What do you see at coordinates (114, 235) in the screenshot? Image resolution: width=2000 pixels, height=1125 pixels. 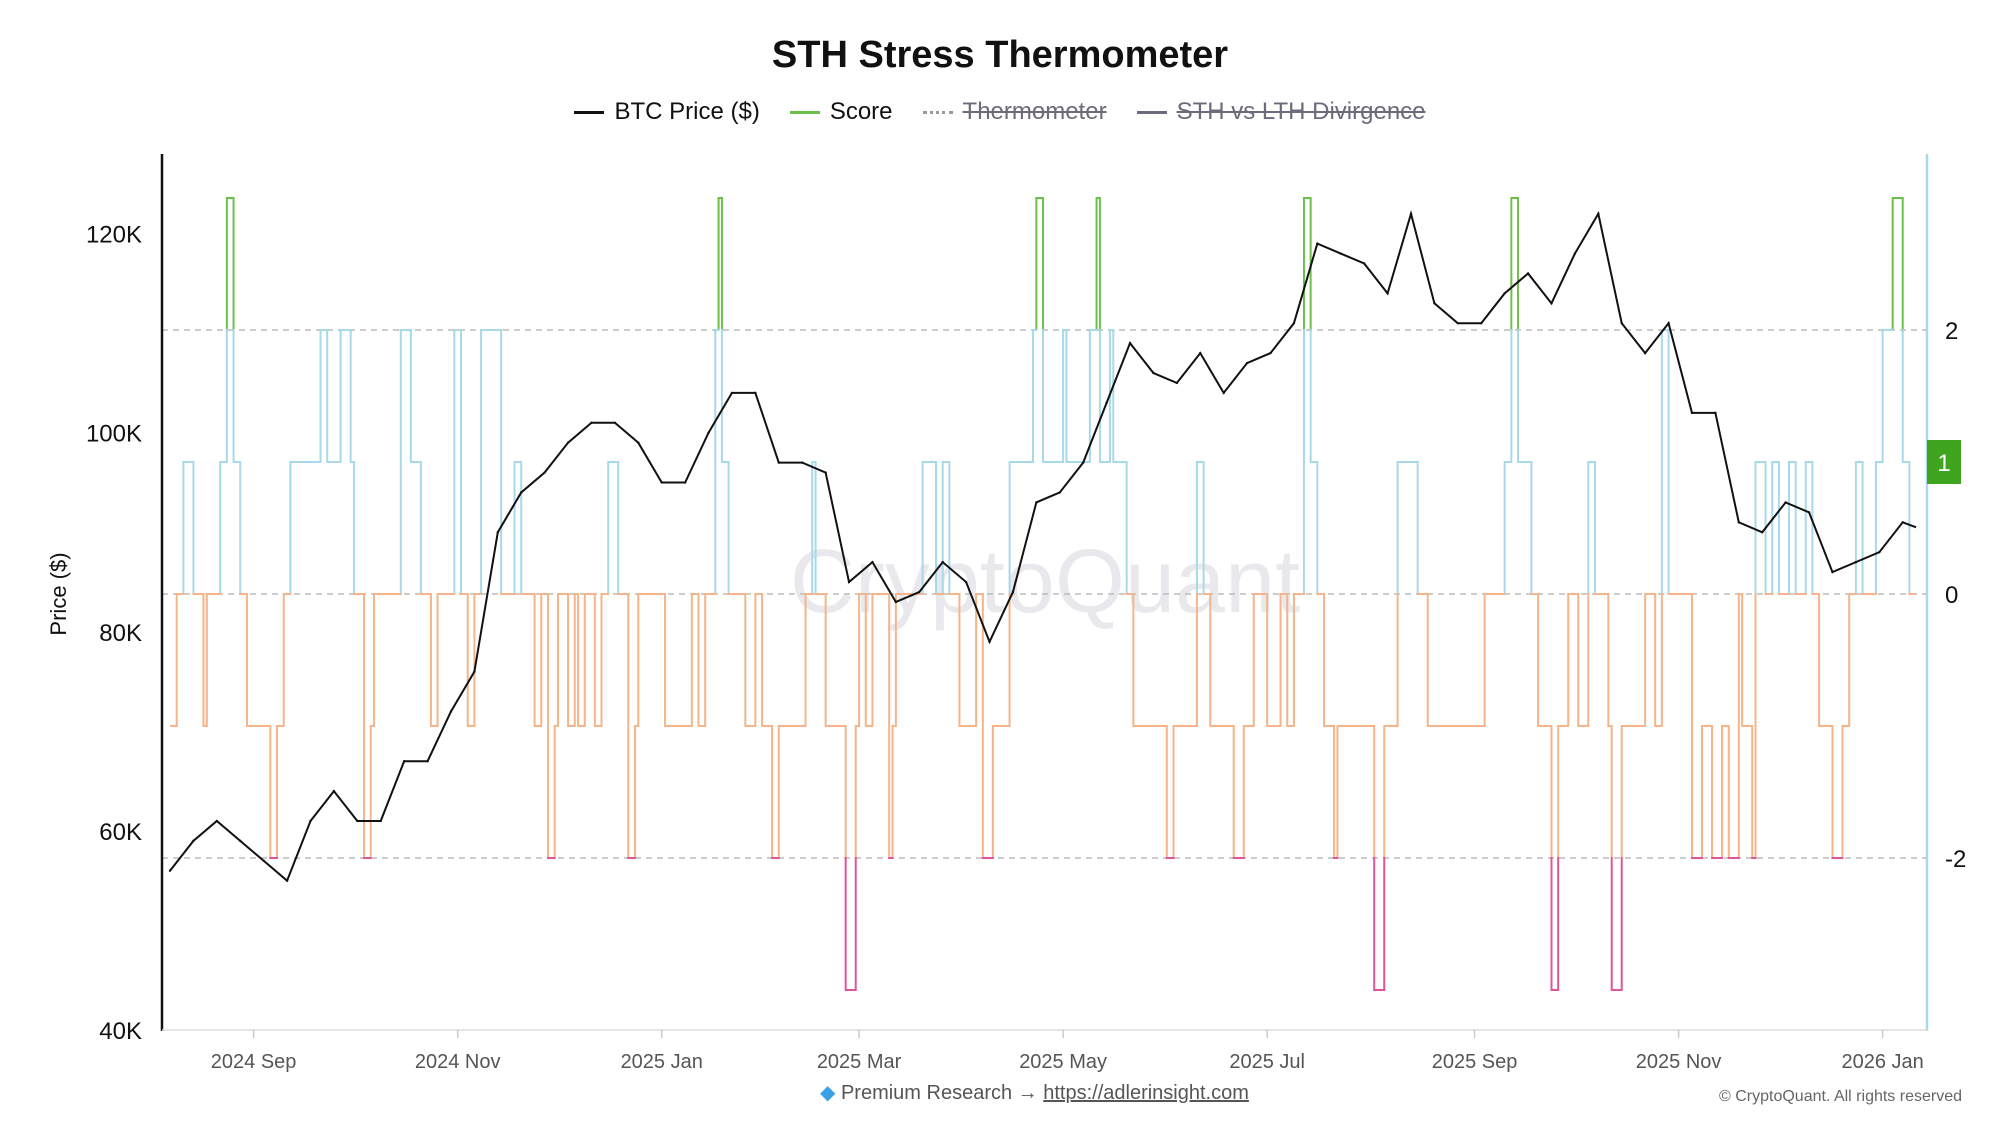 I see `y-tick-label: 120K` at bounding box center [114, 235].